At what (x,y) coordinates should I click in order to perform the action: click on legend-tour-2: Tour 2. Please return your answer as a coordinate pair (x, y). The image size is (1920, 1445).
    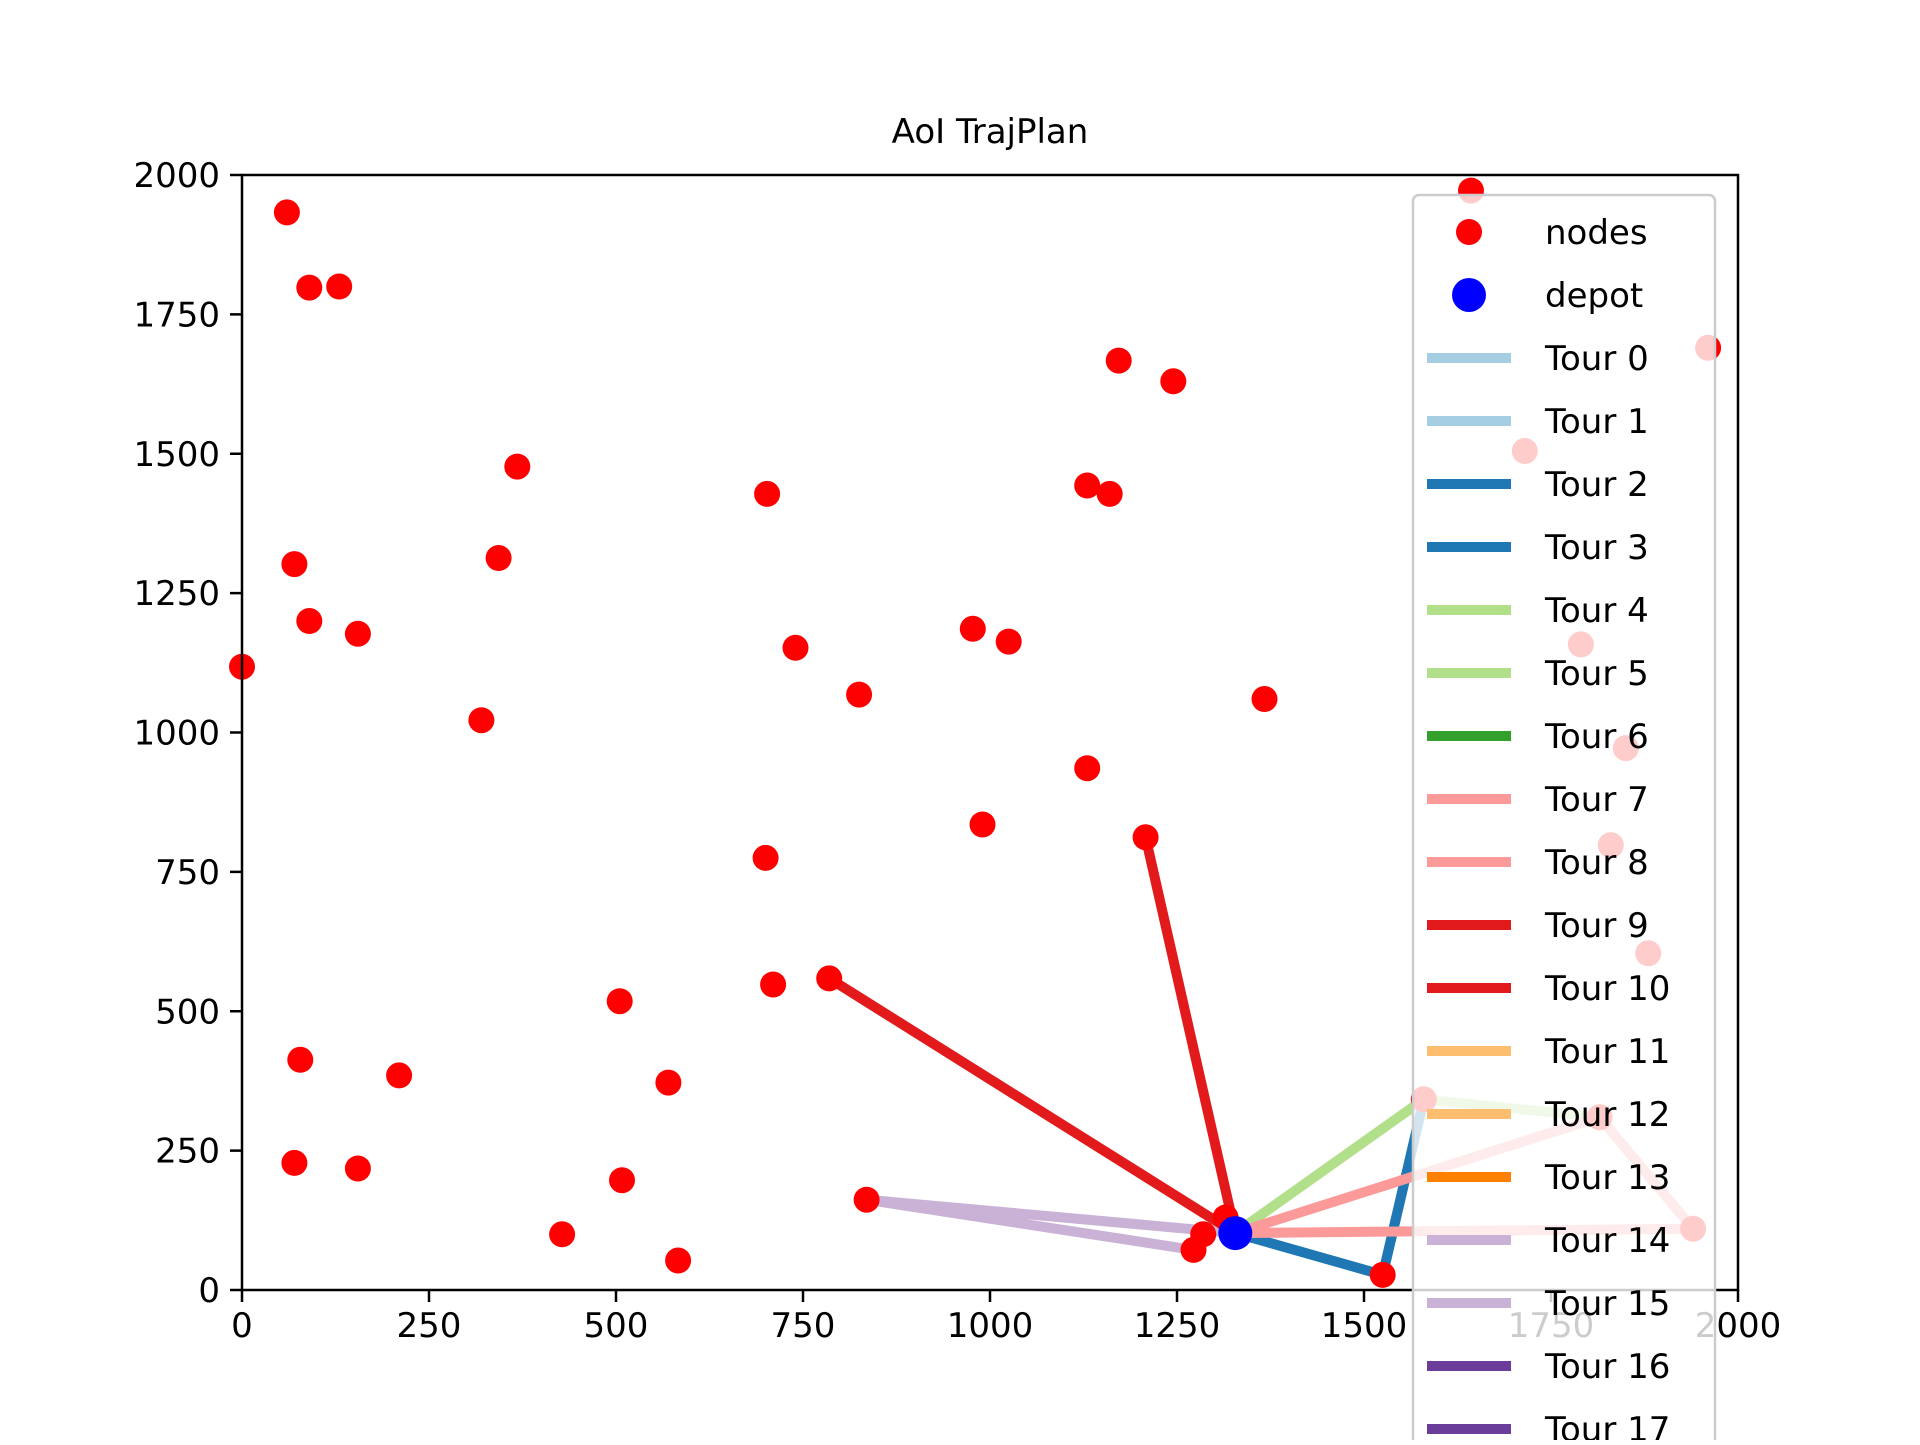
    Looking at the image, I should click on (1538, 485).